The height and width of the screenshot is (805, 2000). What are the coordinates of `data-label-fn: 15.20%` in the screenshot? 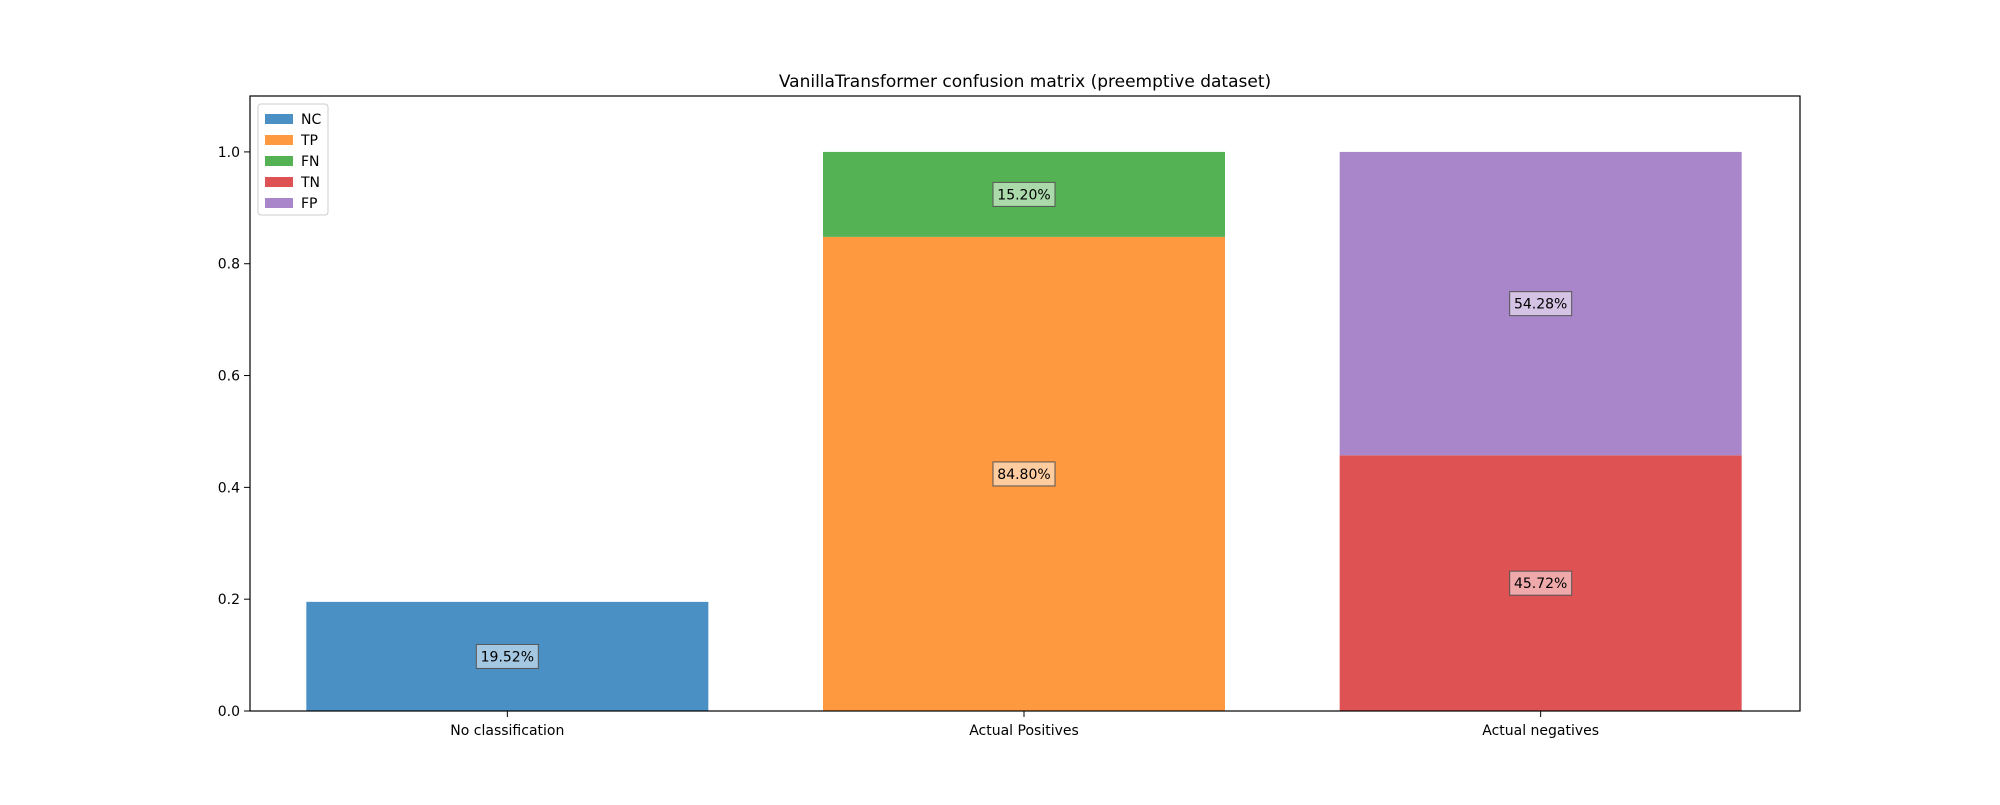 It's located at (1023, 195).